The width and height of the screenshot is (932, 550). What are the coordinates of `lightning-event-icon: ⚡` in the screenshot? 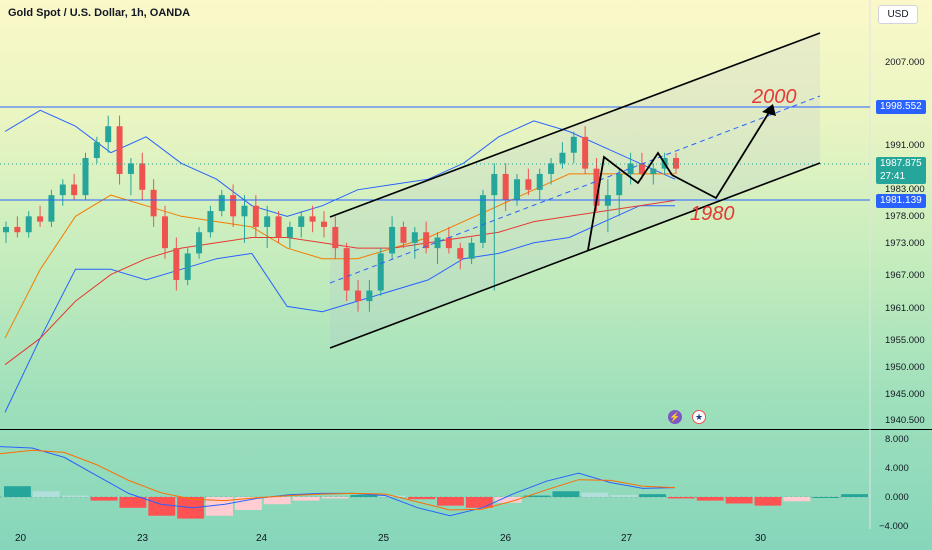 It's located at (675, 417).